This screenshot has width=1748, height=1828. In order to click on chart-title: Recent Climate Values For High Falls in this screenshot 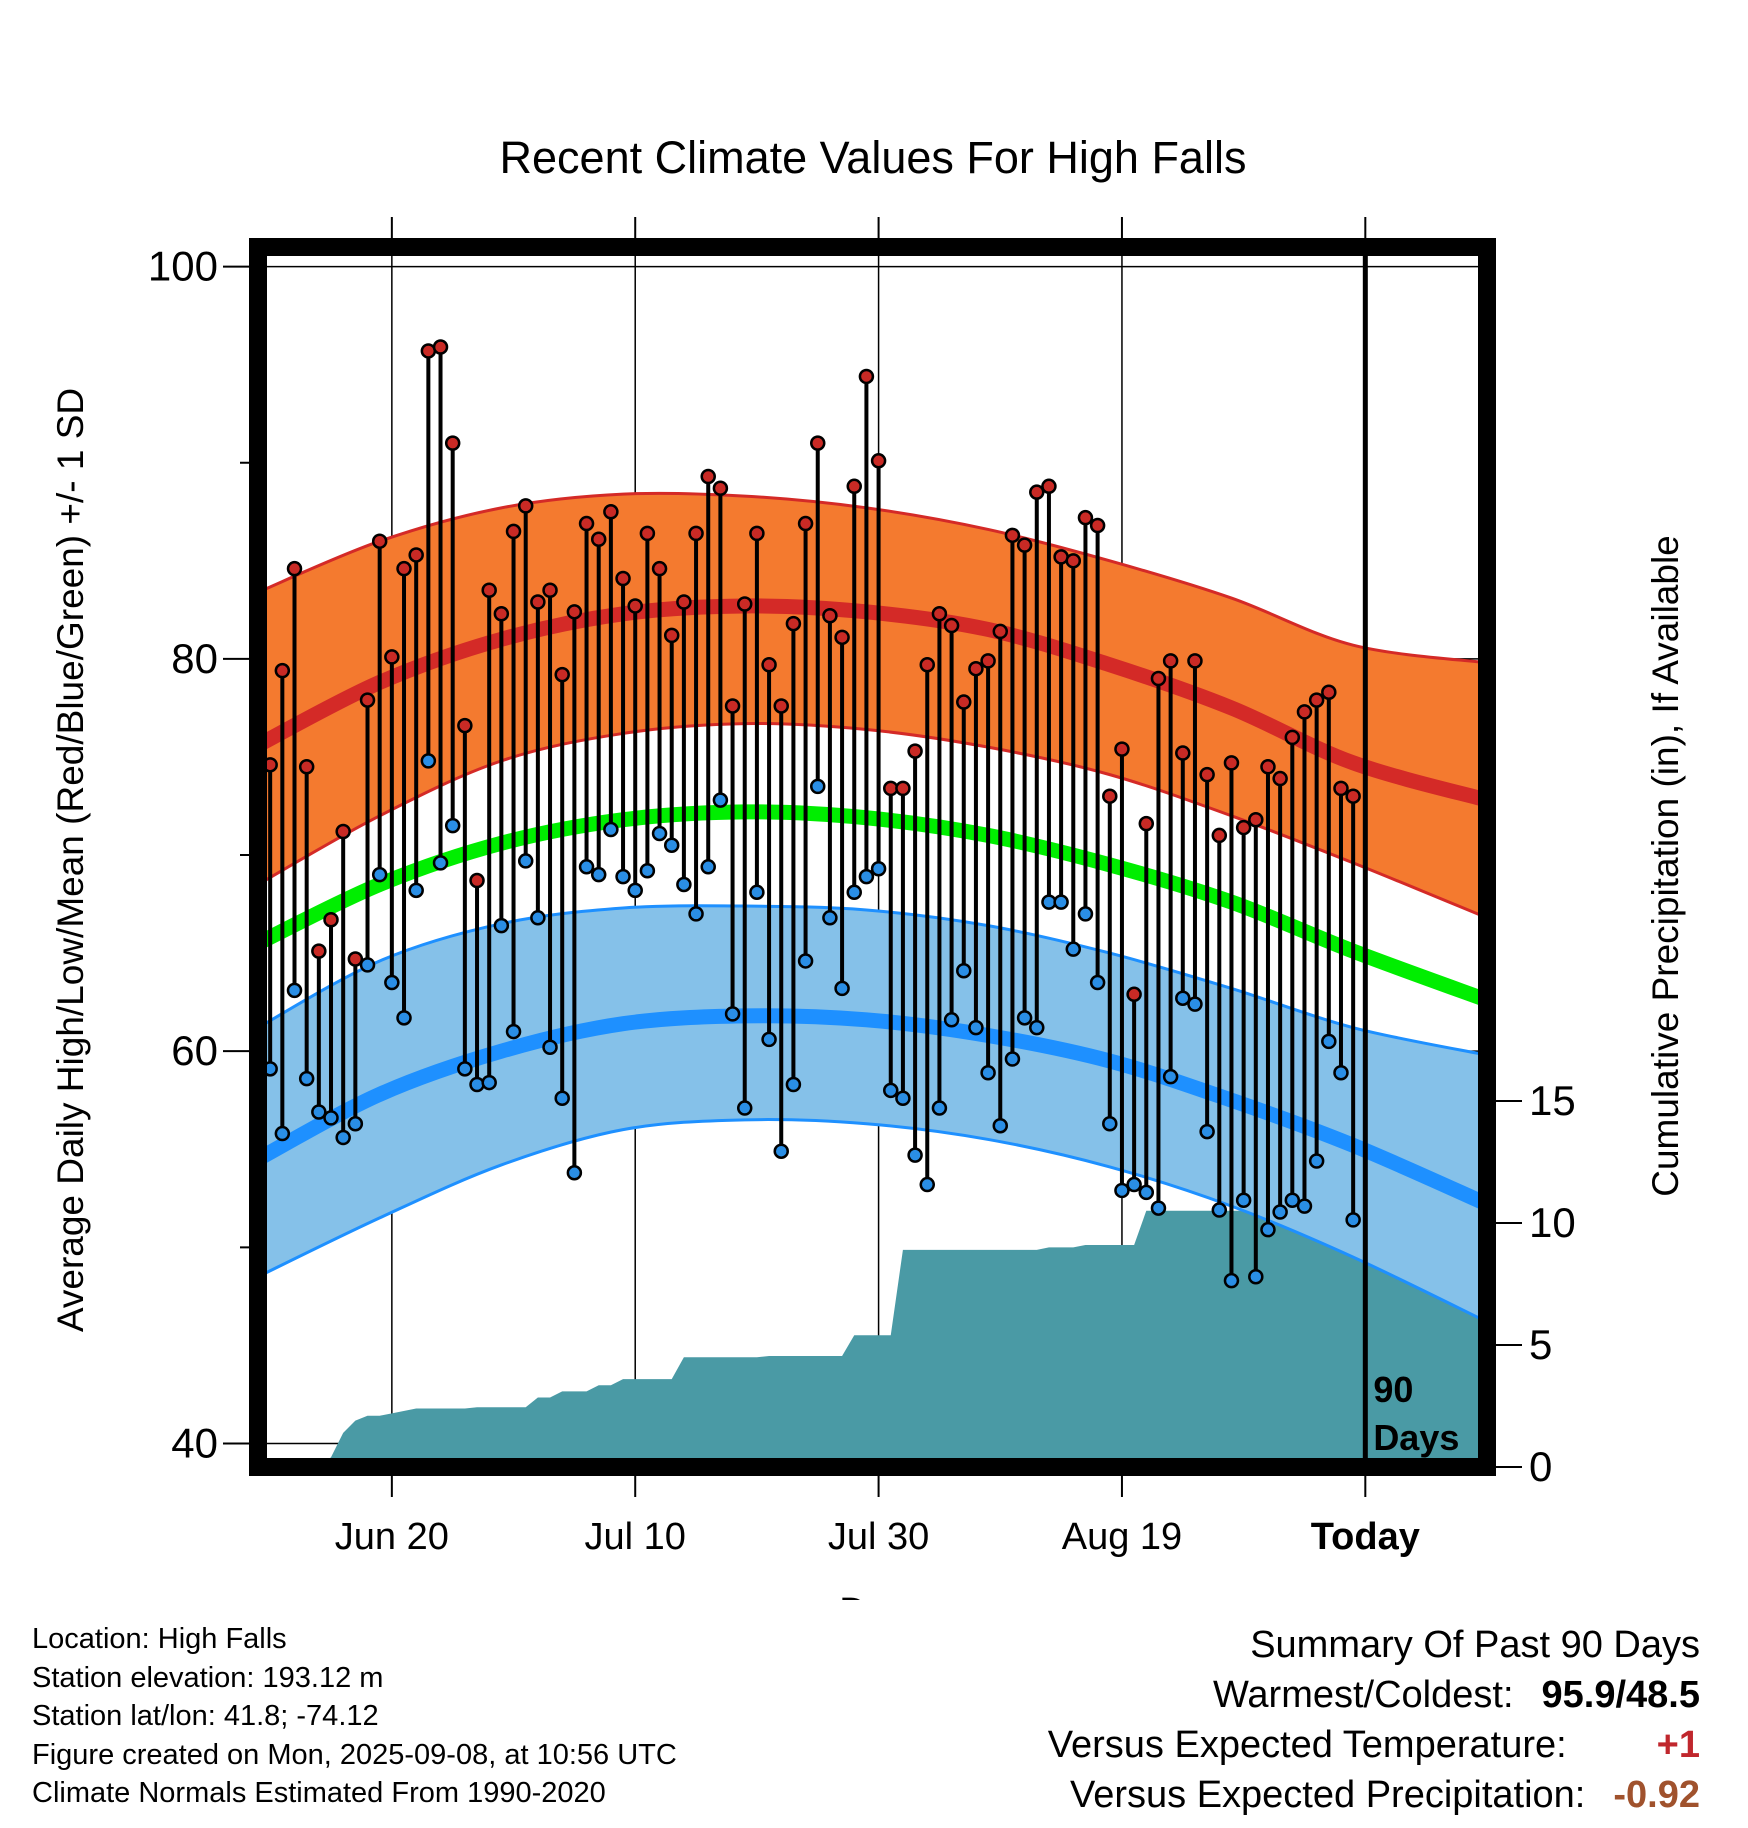, I will do `click(873, 157)`.